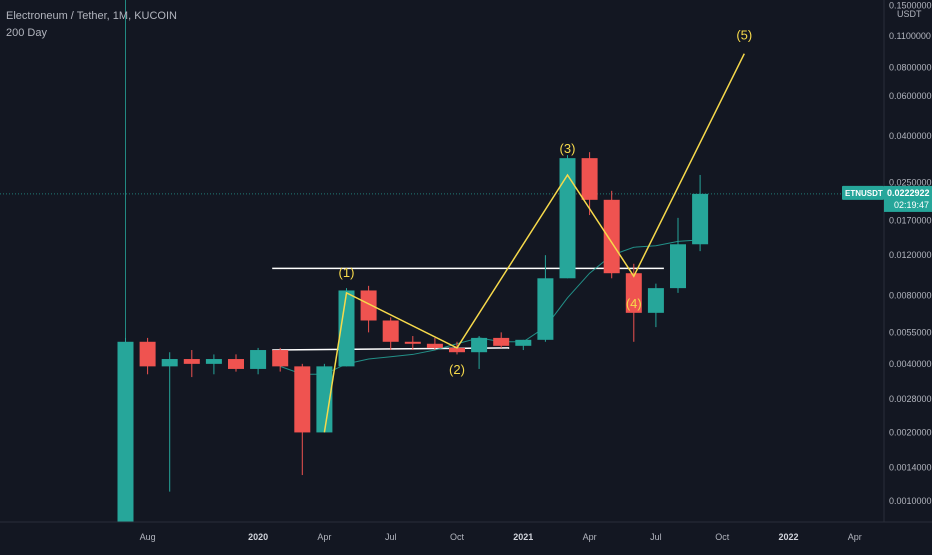 This screenshot has width=932, height=555. Describe the element at coordinates (568, 148) in the screenshot. I see `wave-label: (3)` at that location.